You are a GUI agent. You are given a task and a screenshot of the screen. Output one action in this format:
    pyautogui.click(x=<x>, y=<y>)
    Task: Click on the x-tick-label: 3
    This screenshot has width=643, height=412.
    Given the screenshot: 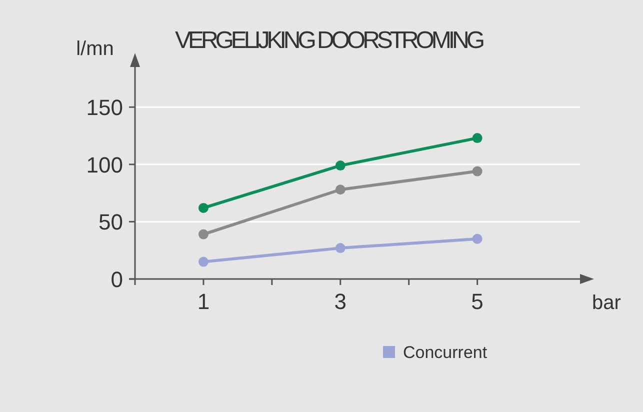 What is the action you would take?
    pyautogui.click(x=340, y=301)
    